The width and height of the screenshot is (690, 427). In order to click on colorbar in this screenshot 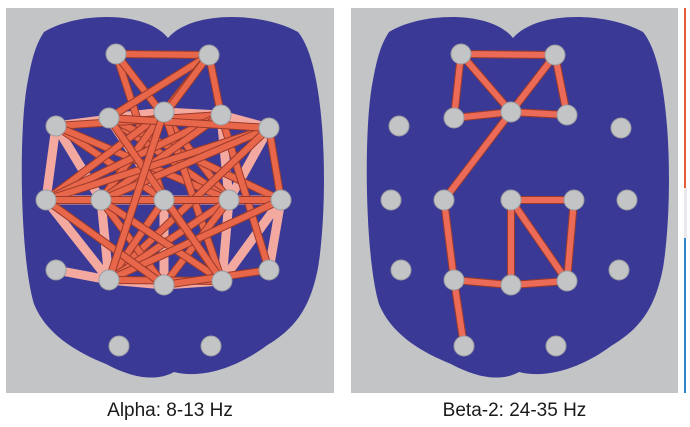, I will do `click(687, 200)`.